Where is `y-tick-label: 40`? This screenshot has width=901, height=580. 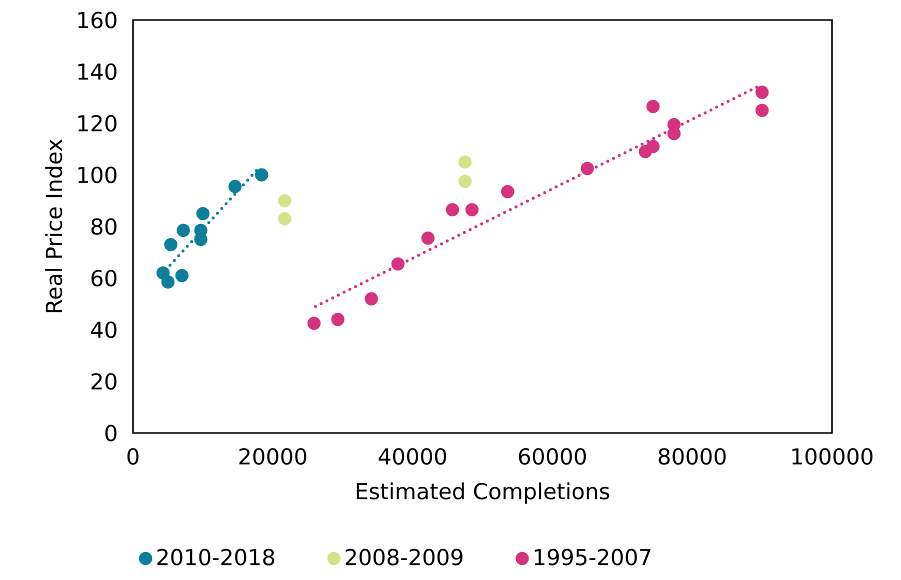
y-tick-label: 40 is located at coordinates (103, 329).